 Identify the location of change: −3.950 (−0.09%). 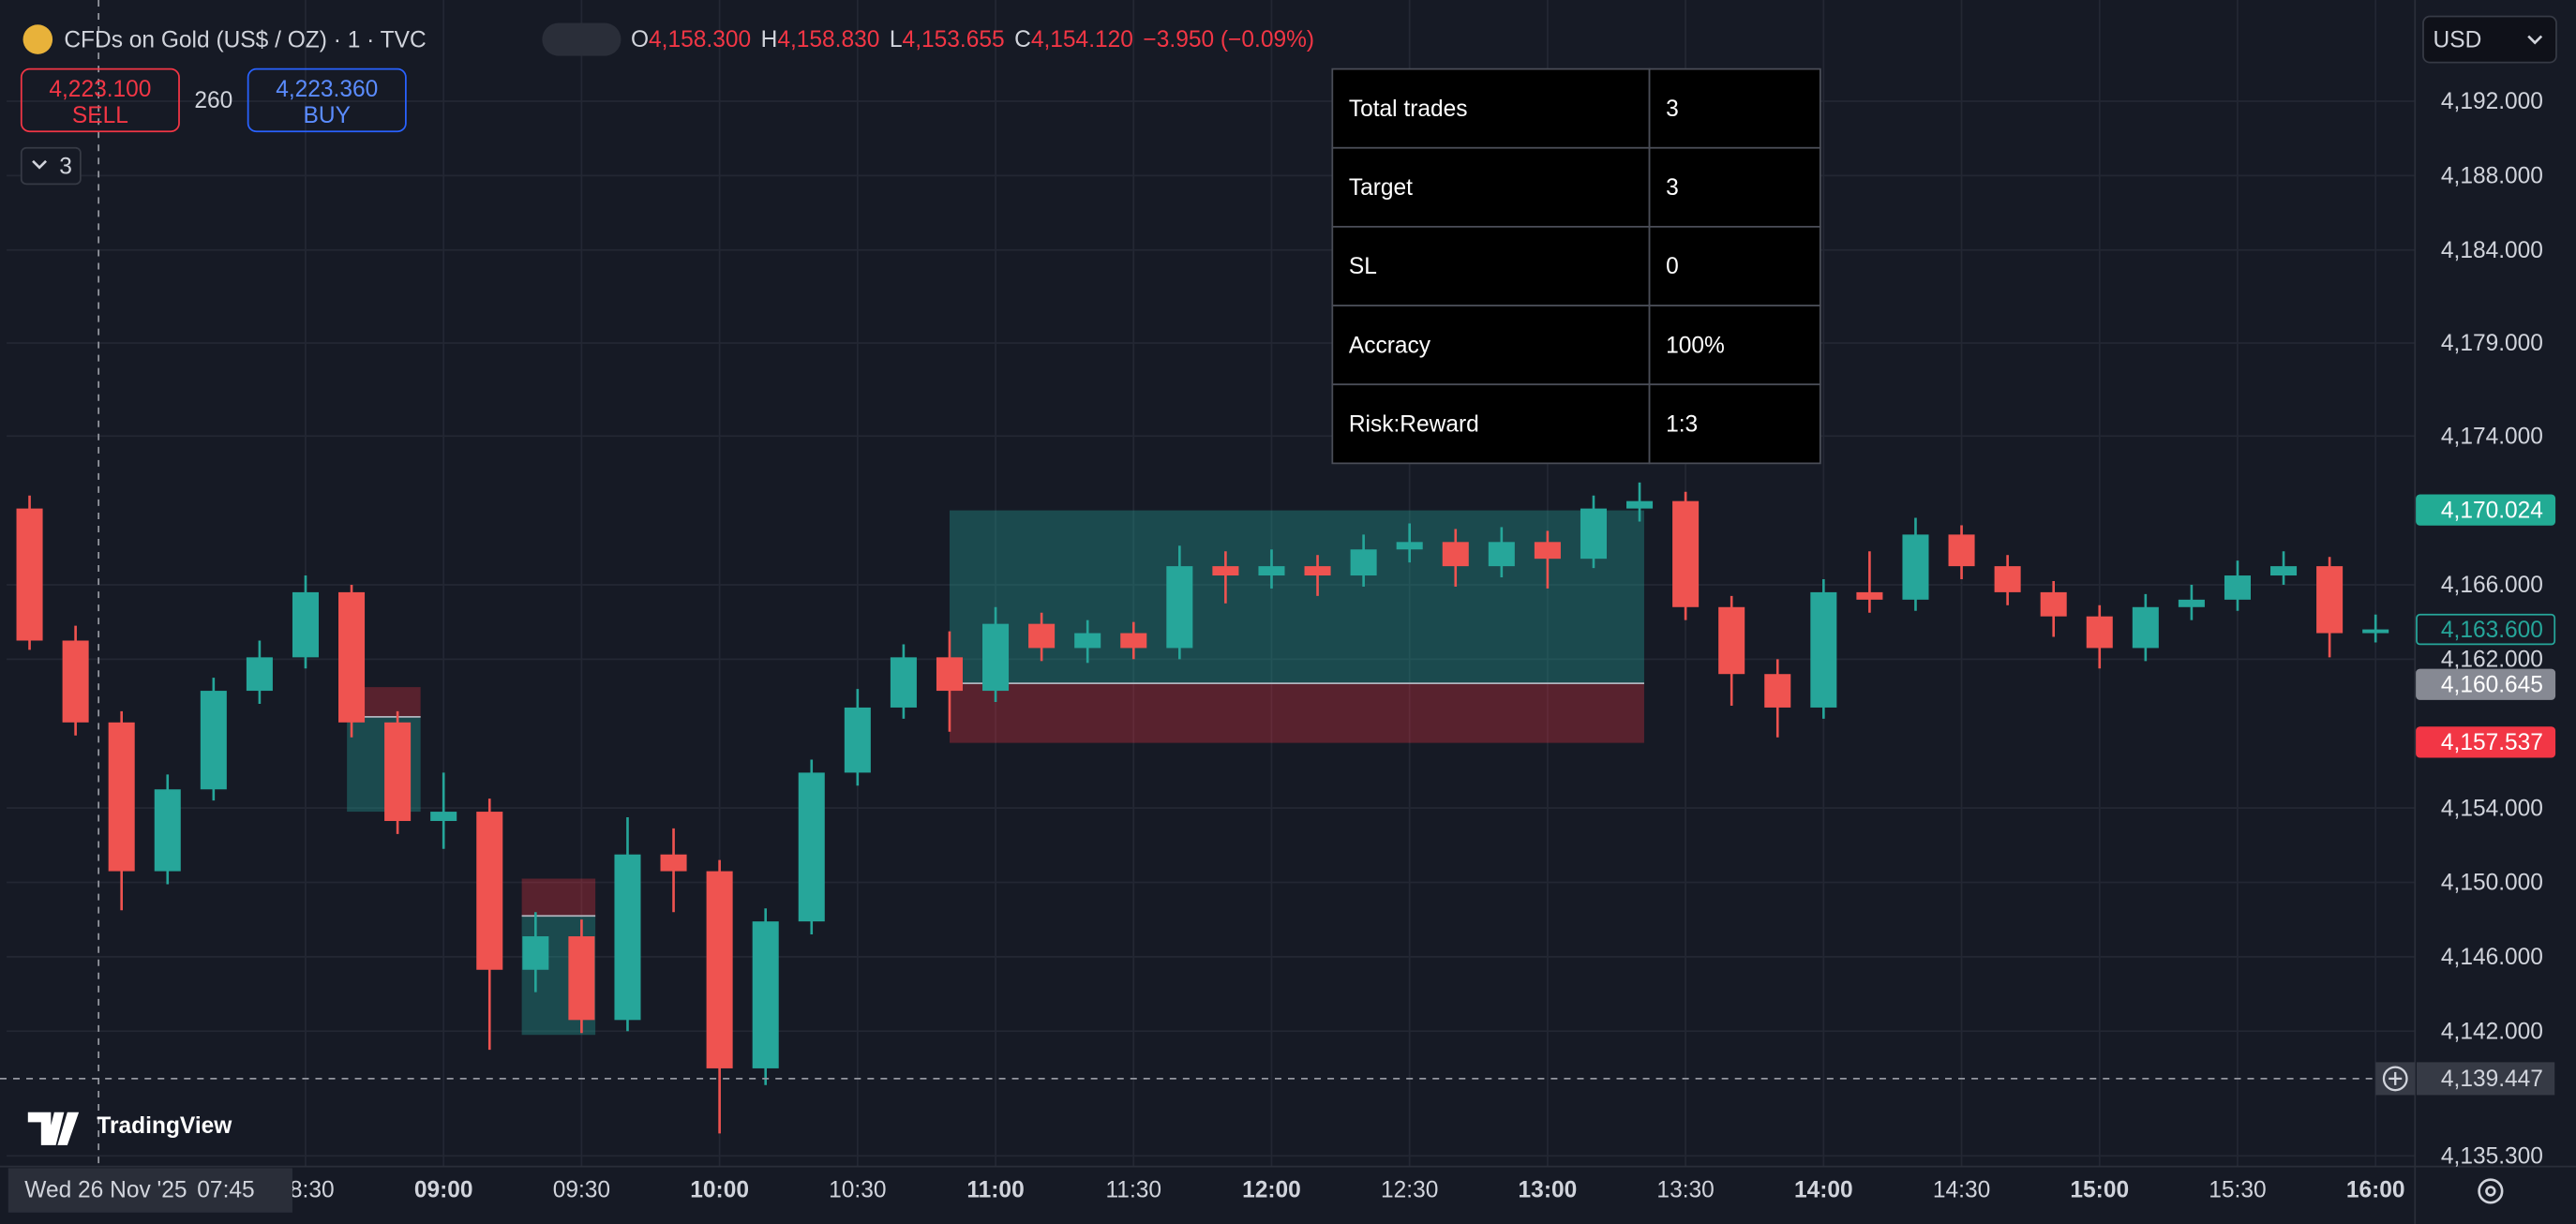
(1228, 39).